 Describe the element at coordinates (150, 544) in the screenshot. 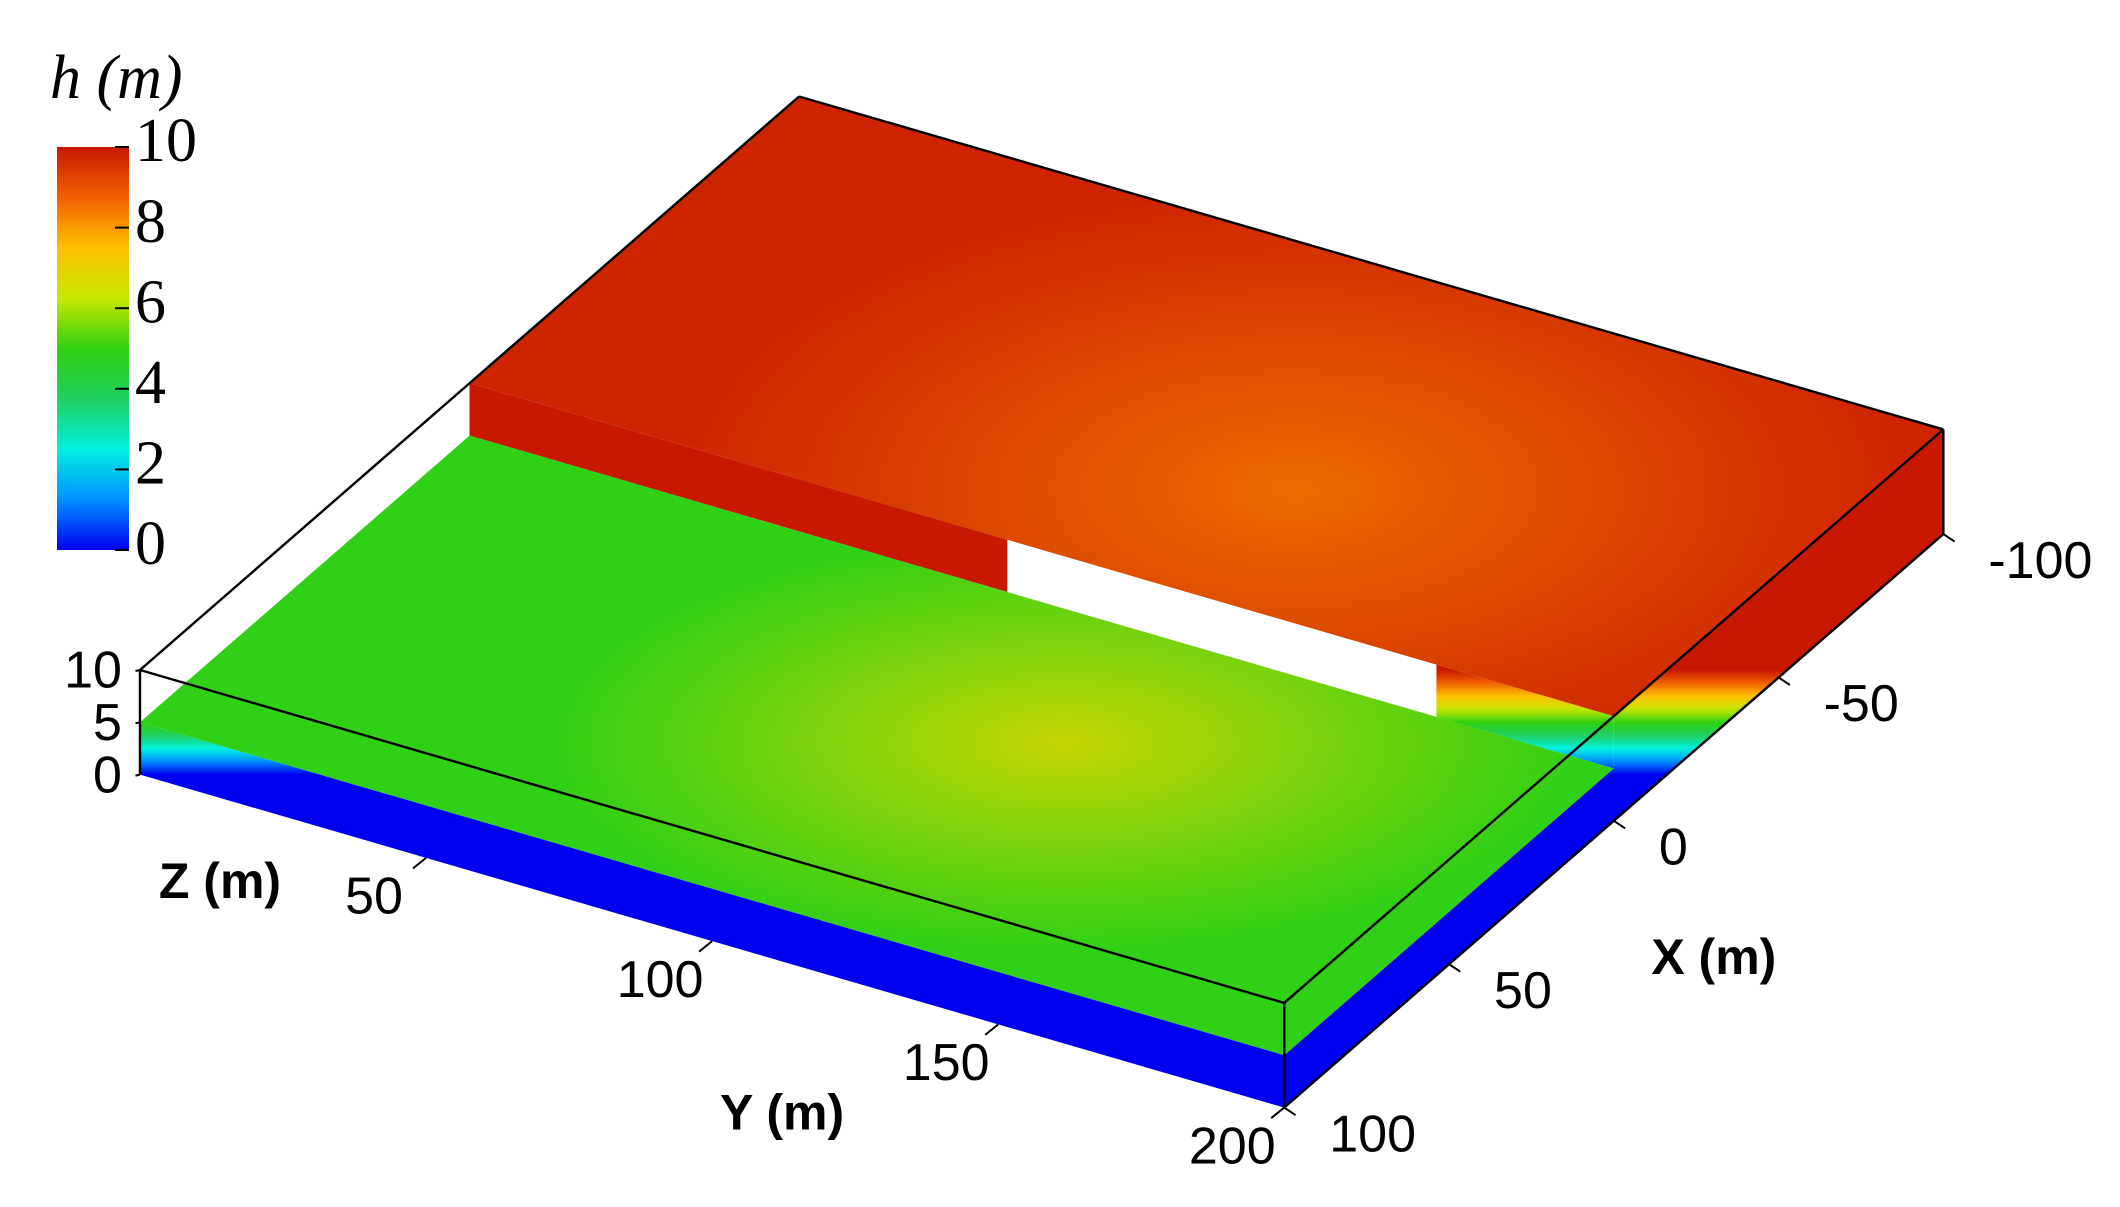

I see `colorbar-tick-label: 0` at that location.